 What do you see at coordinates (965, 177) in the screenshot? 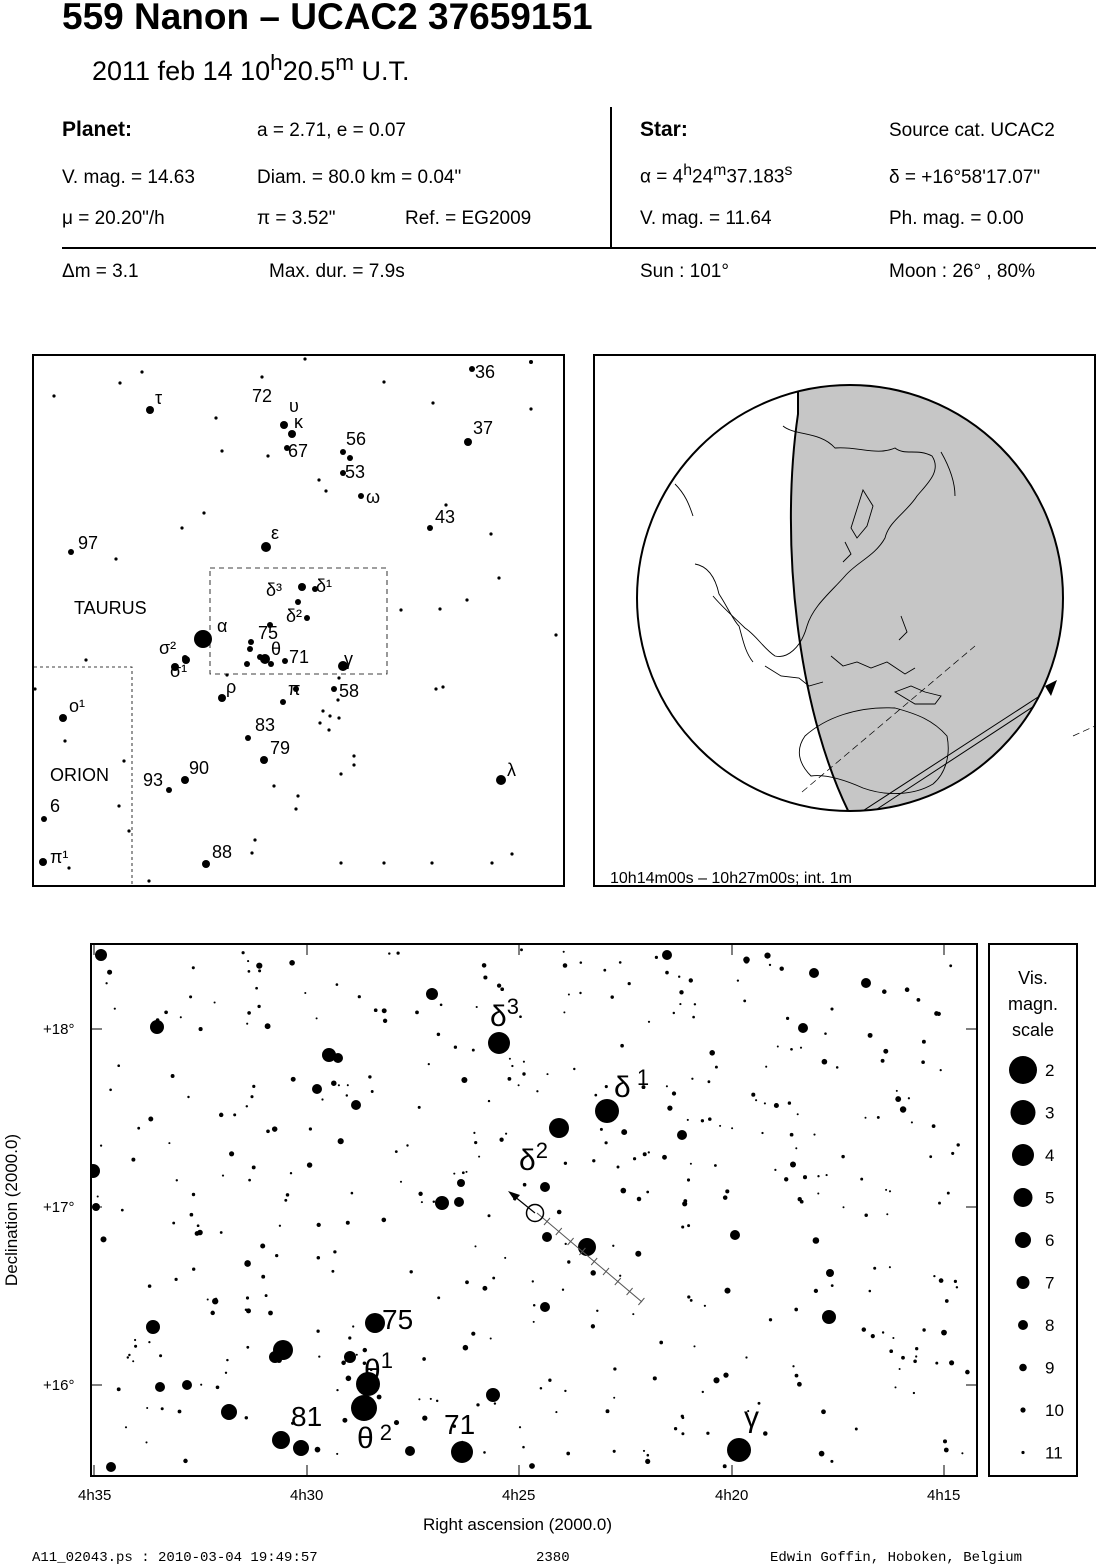
I see `star-dec: δ = +16°58'17.07"` at bounding box center [965, 177].